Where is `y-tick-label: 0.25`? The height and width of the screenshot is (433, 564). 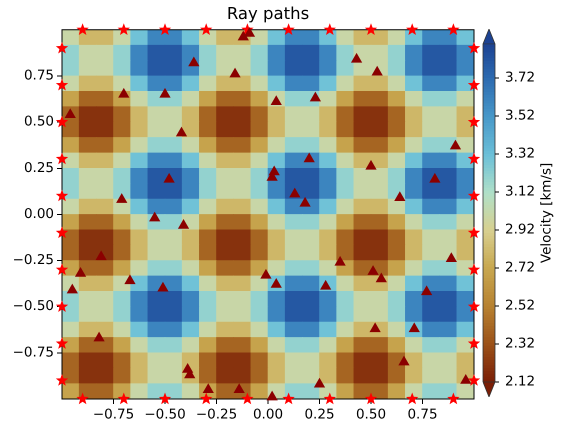 y-tick-label: 0.25 is located at coordinates (39, 168).